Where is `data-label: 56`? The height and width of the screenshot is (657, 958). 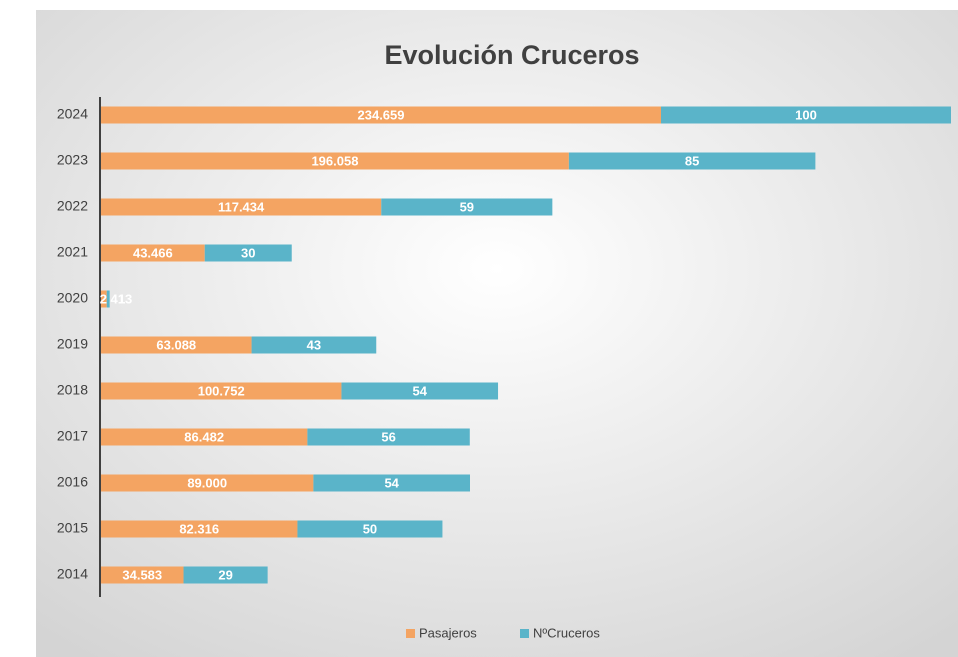
data-label: 56 is located at coordinates (388, 436).